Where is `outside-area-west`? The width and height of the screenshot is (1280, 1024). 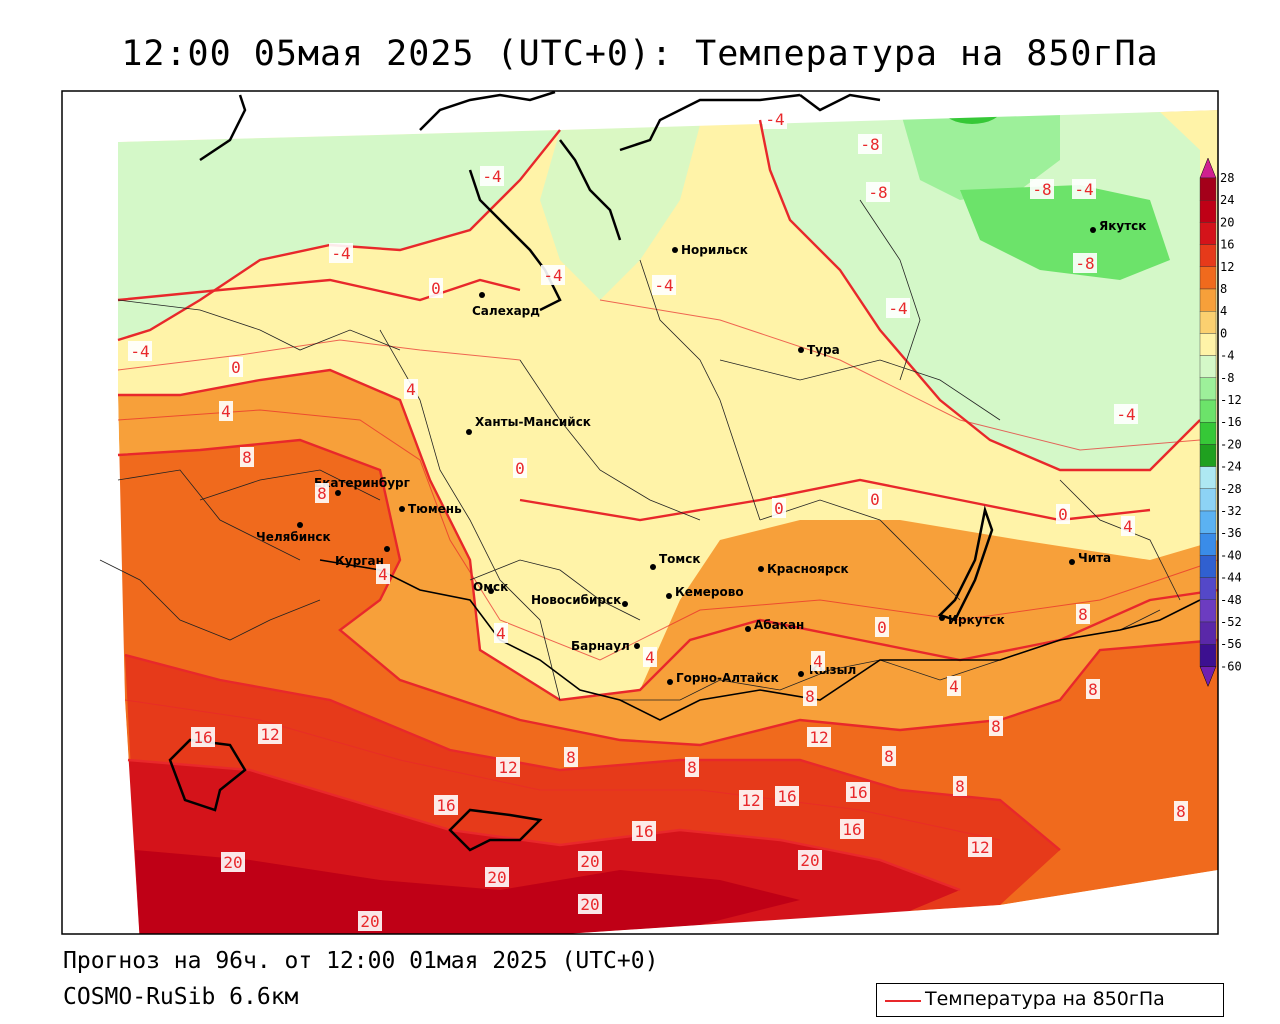 outside-area-west is located at coordinates (101, 512).